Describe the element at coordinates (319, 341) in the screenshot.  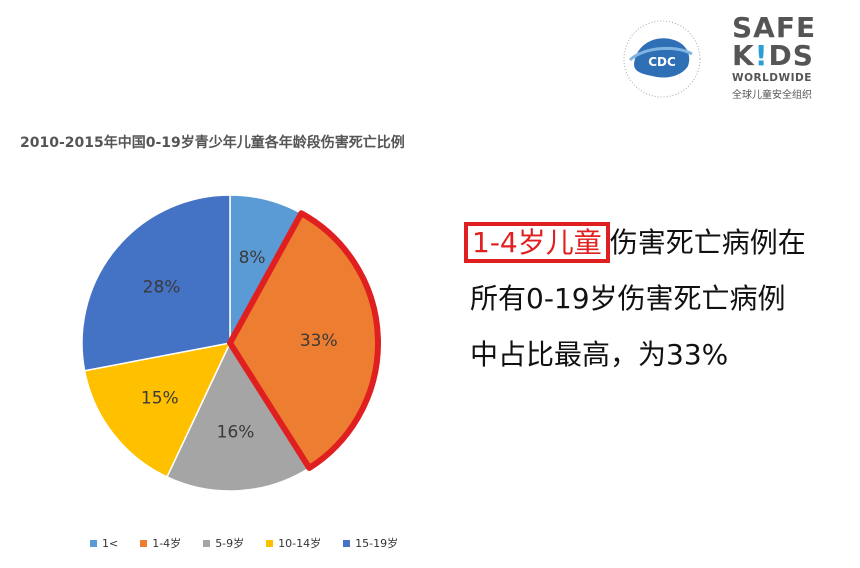
I see `pie-label-1: 33%` at that location.